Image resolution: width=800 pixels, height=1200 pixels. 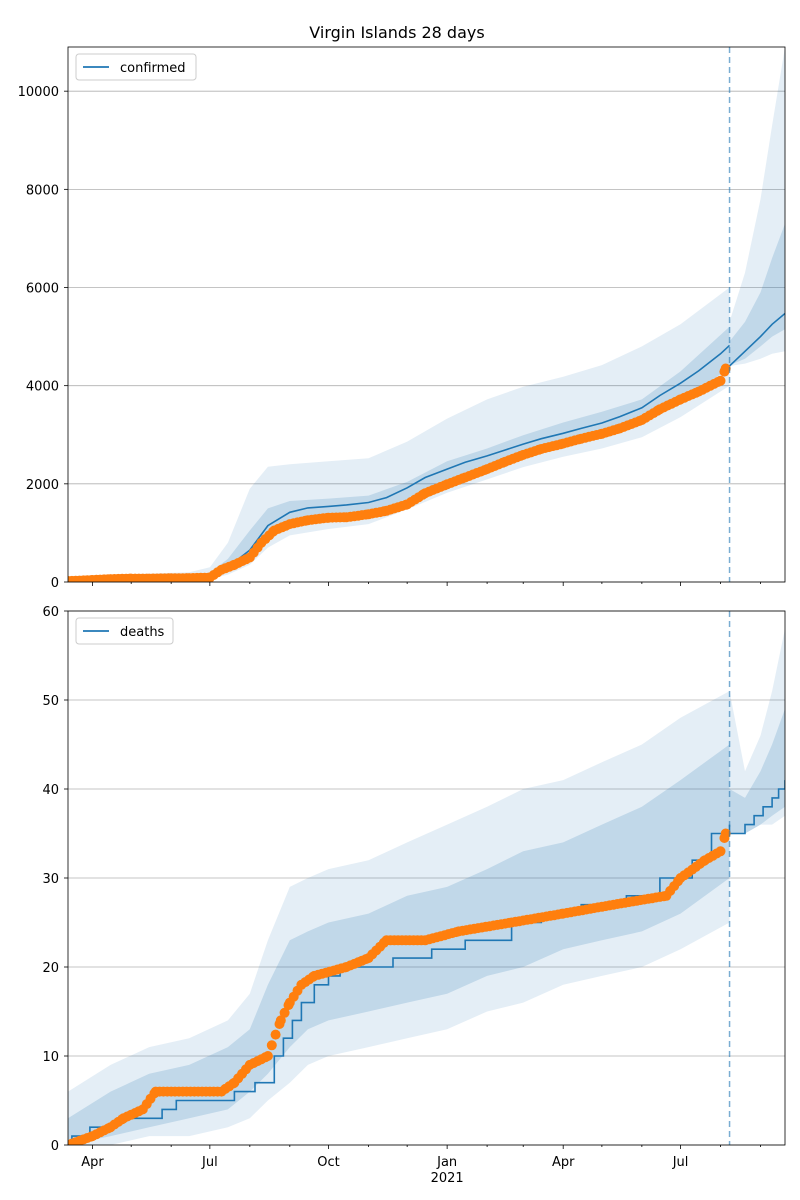 I want to click on year-label: 2021, so click(x=447, y=1178).